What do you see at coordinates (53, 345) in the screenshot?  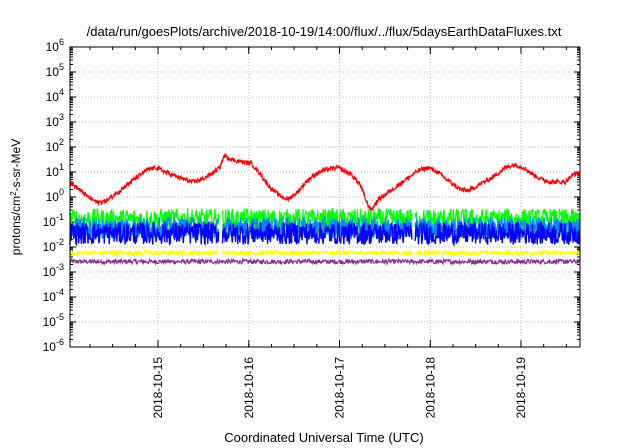 I see `y-tick-label: 10⁻⁶` at bounding box center [53, 345].